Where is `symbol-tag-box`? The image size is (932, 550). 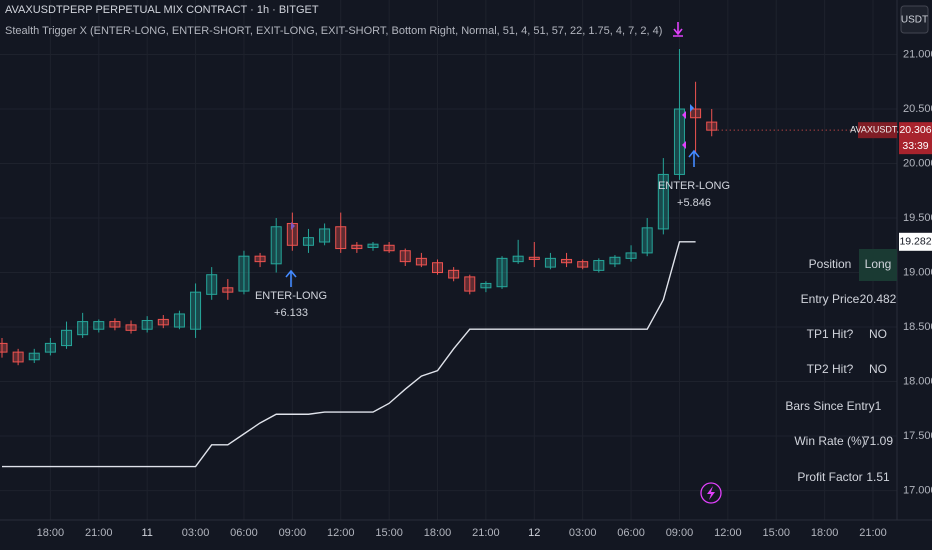
symbol-tag-box is located at coordinates (877, 130).